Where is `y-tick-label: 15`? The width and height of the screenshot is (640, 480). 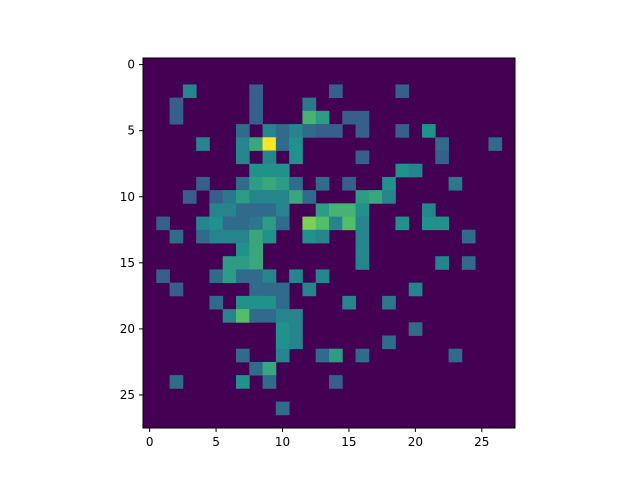 y-tick-label: 15 is located at coordinates (127, 263).